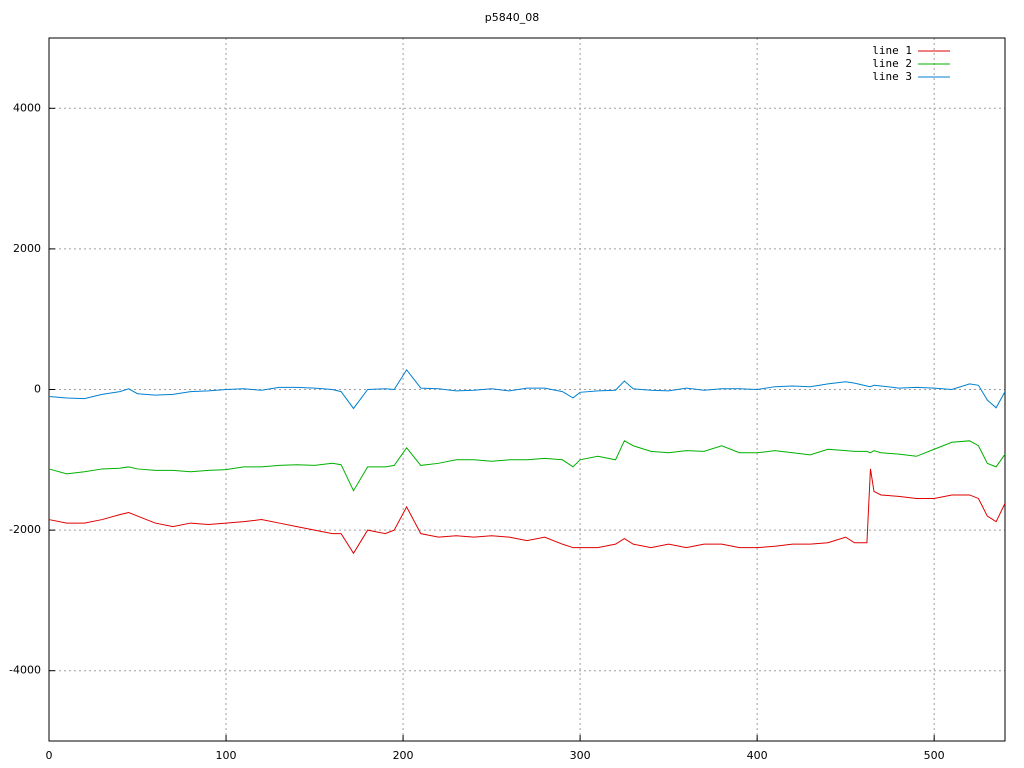  What do you see at coordinates (25, 670) in the screenshot?
I see `y-tick-label: -4000` at bounding box center [25, 670].